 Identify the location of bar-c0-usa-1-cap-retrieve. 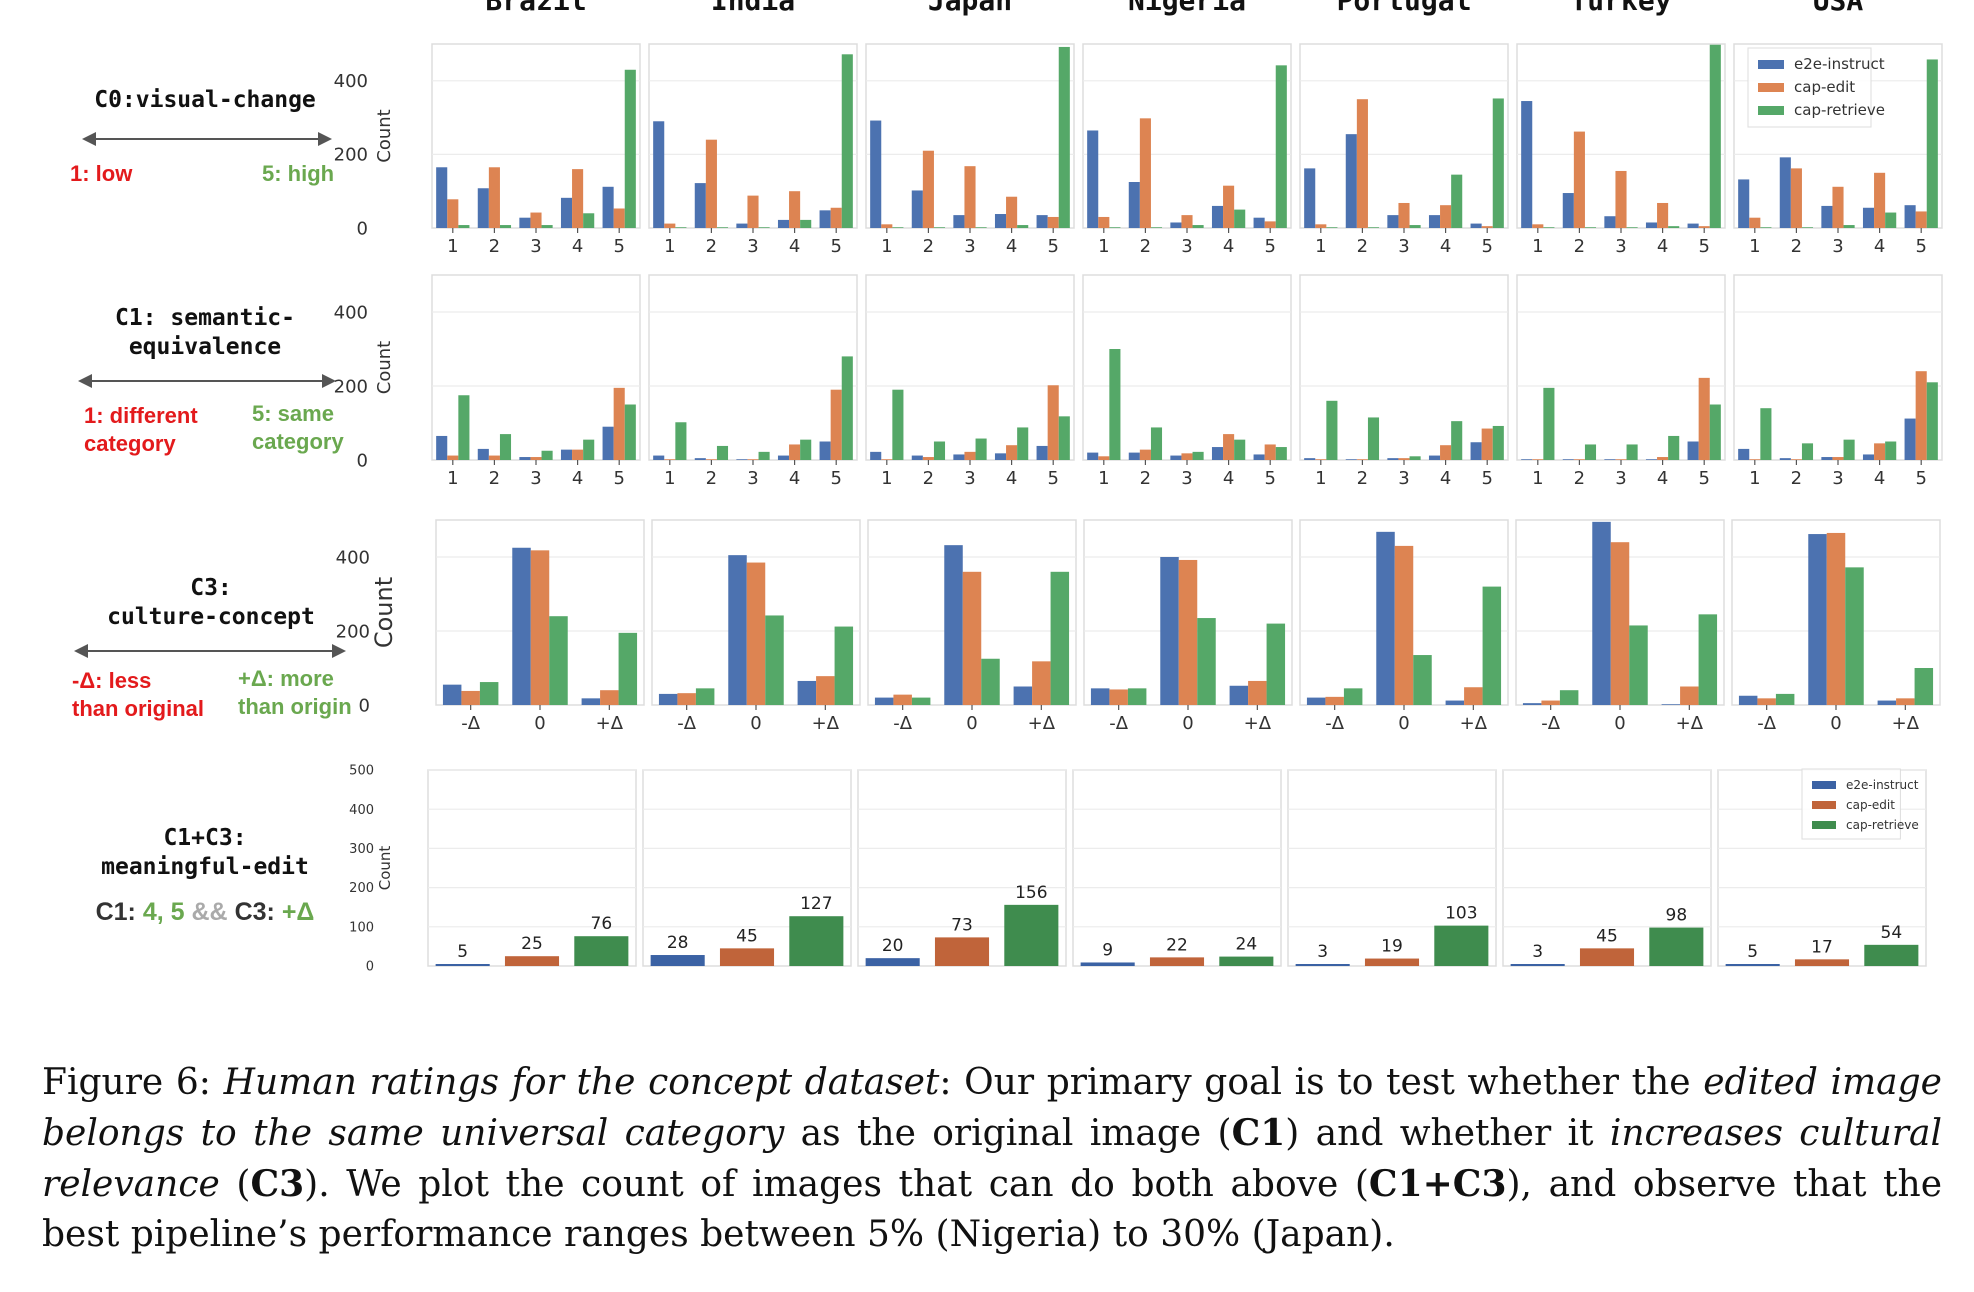
(1766, 227).